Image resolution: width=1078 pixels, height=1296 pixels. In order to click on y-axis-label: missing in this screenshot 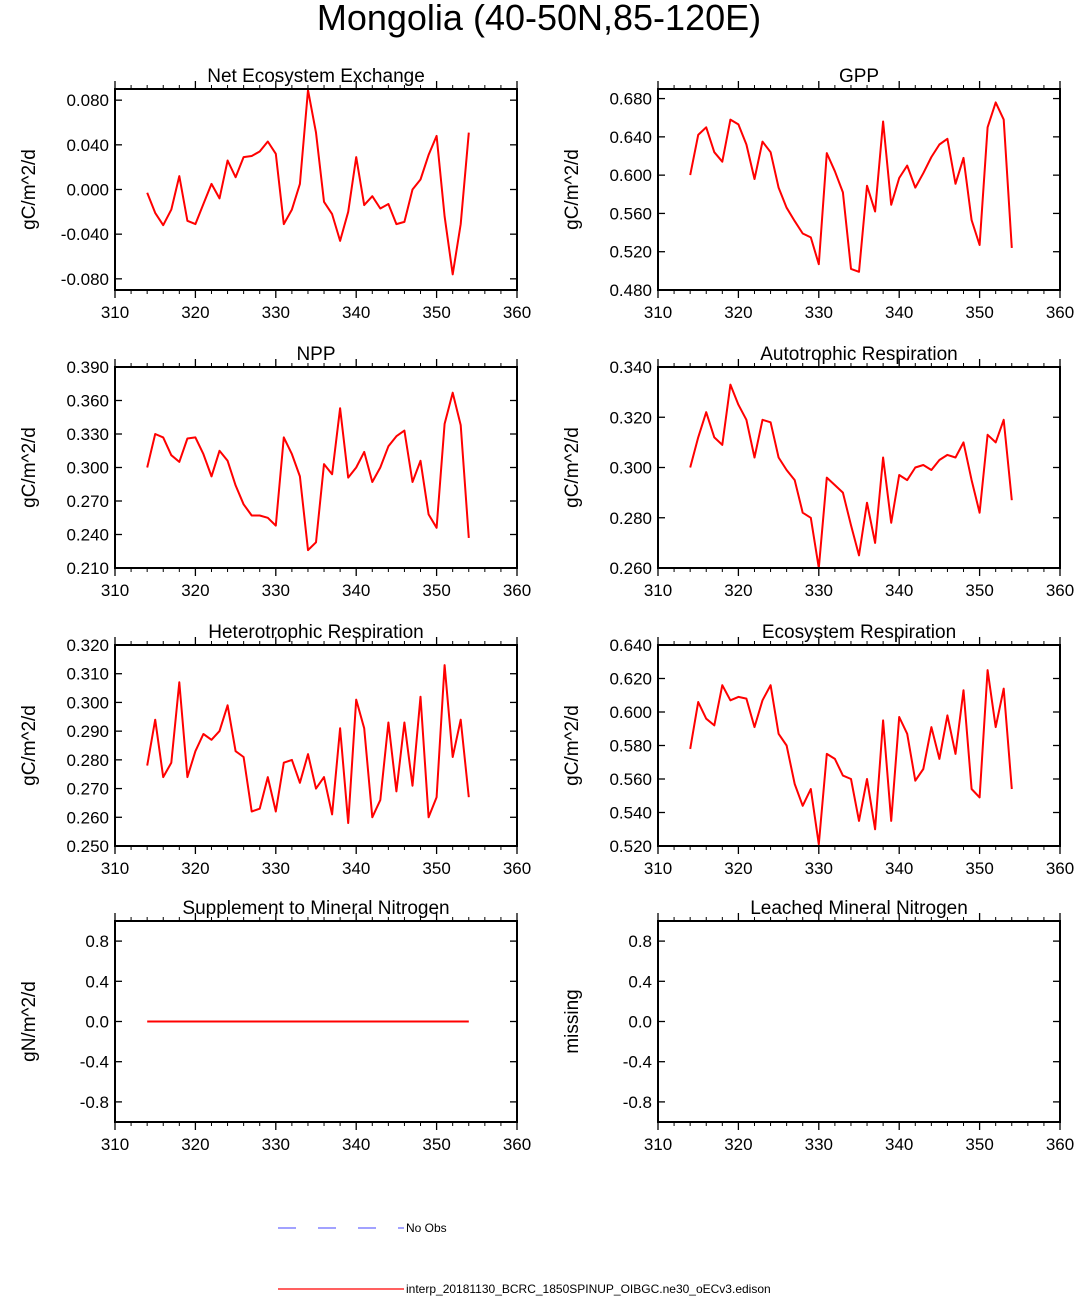, I will do `click(572, 1021)`.